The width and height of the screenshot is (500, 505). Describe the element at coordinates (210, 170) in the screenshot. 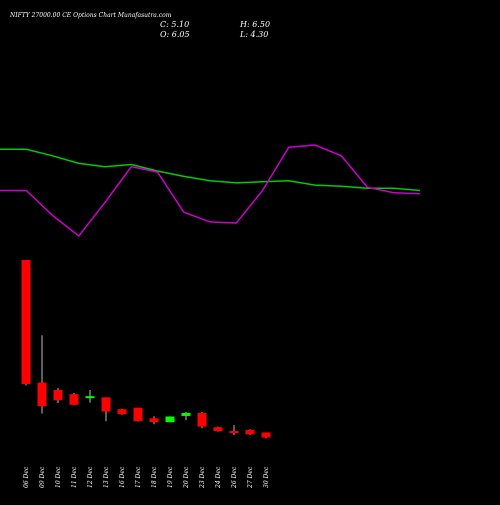

I see `indicator-line-green` at that location.